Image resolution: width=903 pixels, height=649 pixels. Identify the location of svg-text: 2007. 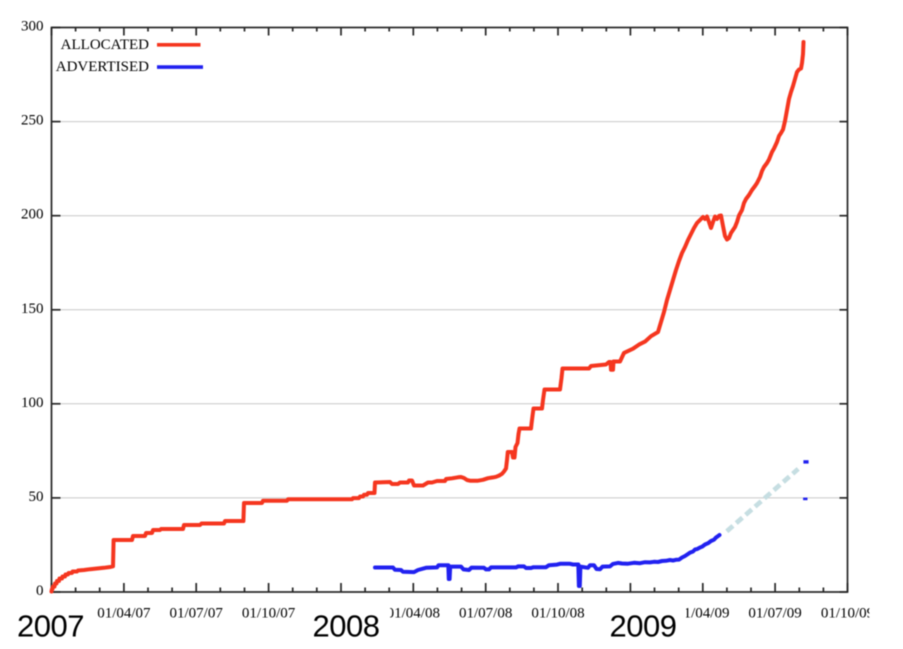
(50, 626).